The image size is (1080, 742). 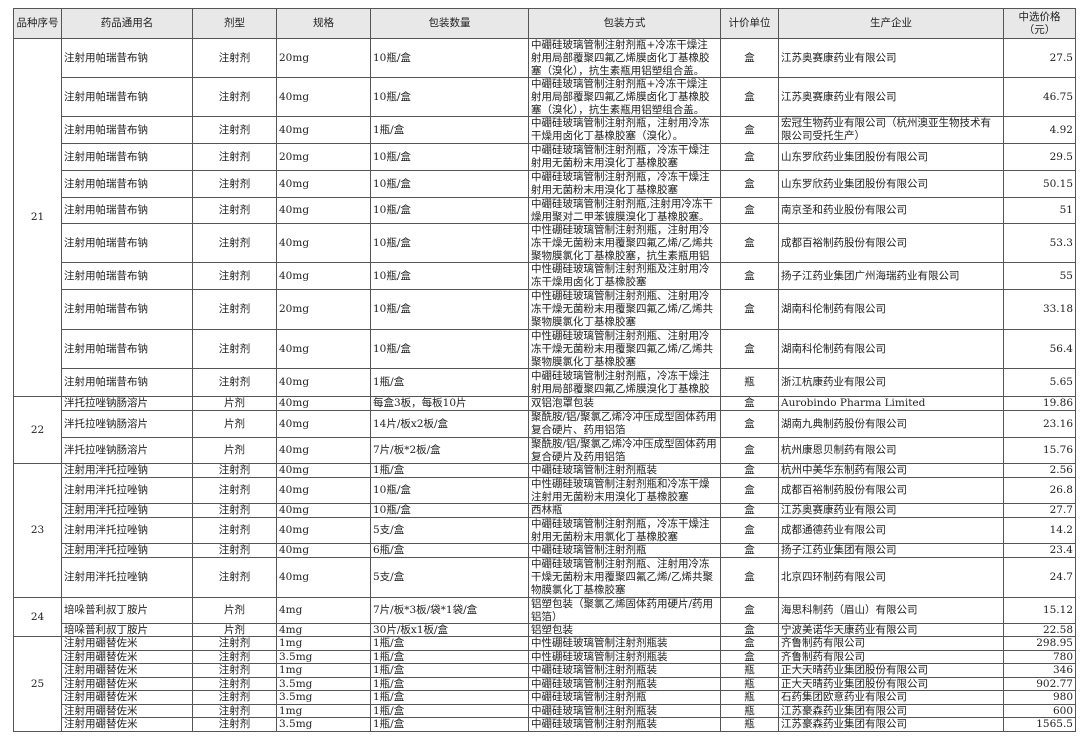 I want to click on cell-pack-qty: 10瓶/盒, so click(x=449, y=184).